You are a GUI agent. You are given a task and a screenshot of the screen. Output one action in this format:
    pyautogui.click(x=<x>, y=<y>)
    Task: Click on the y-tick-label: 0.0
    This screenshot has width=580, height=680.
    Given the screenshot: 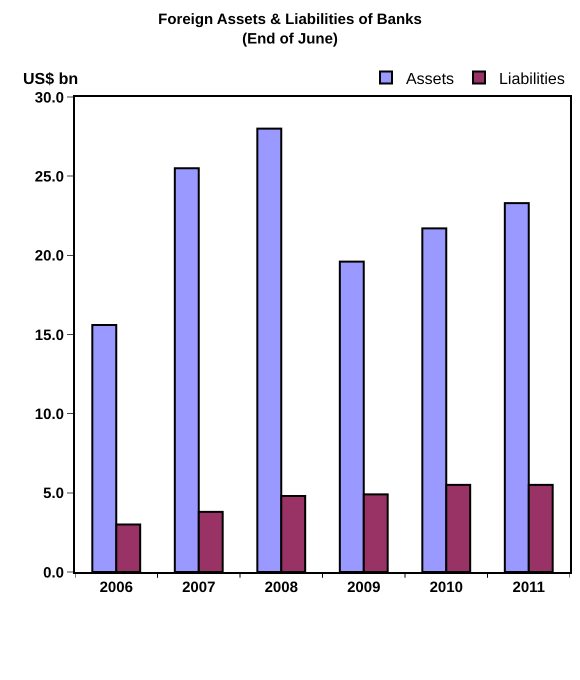 What is the action you would take?
    pyautogui.click(x=53, y=573)
    